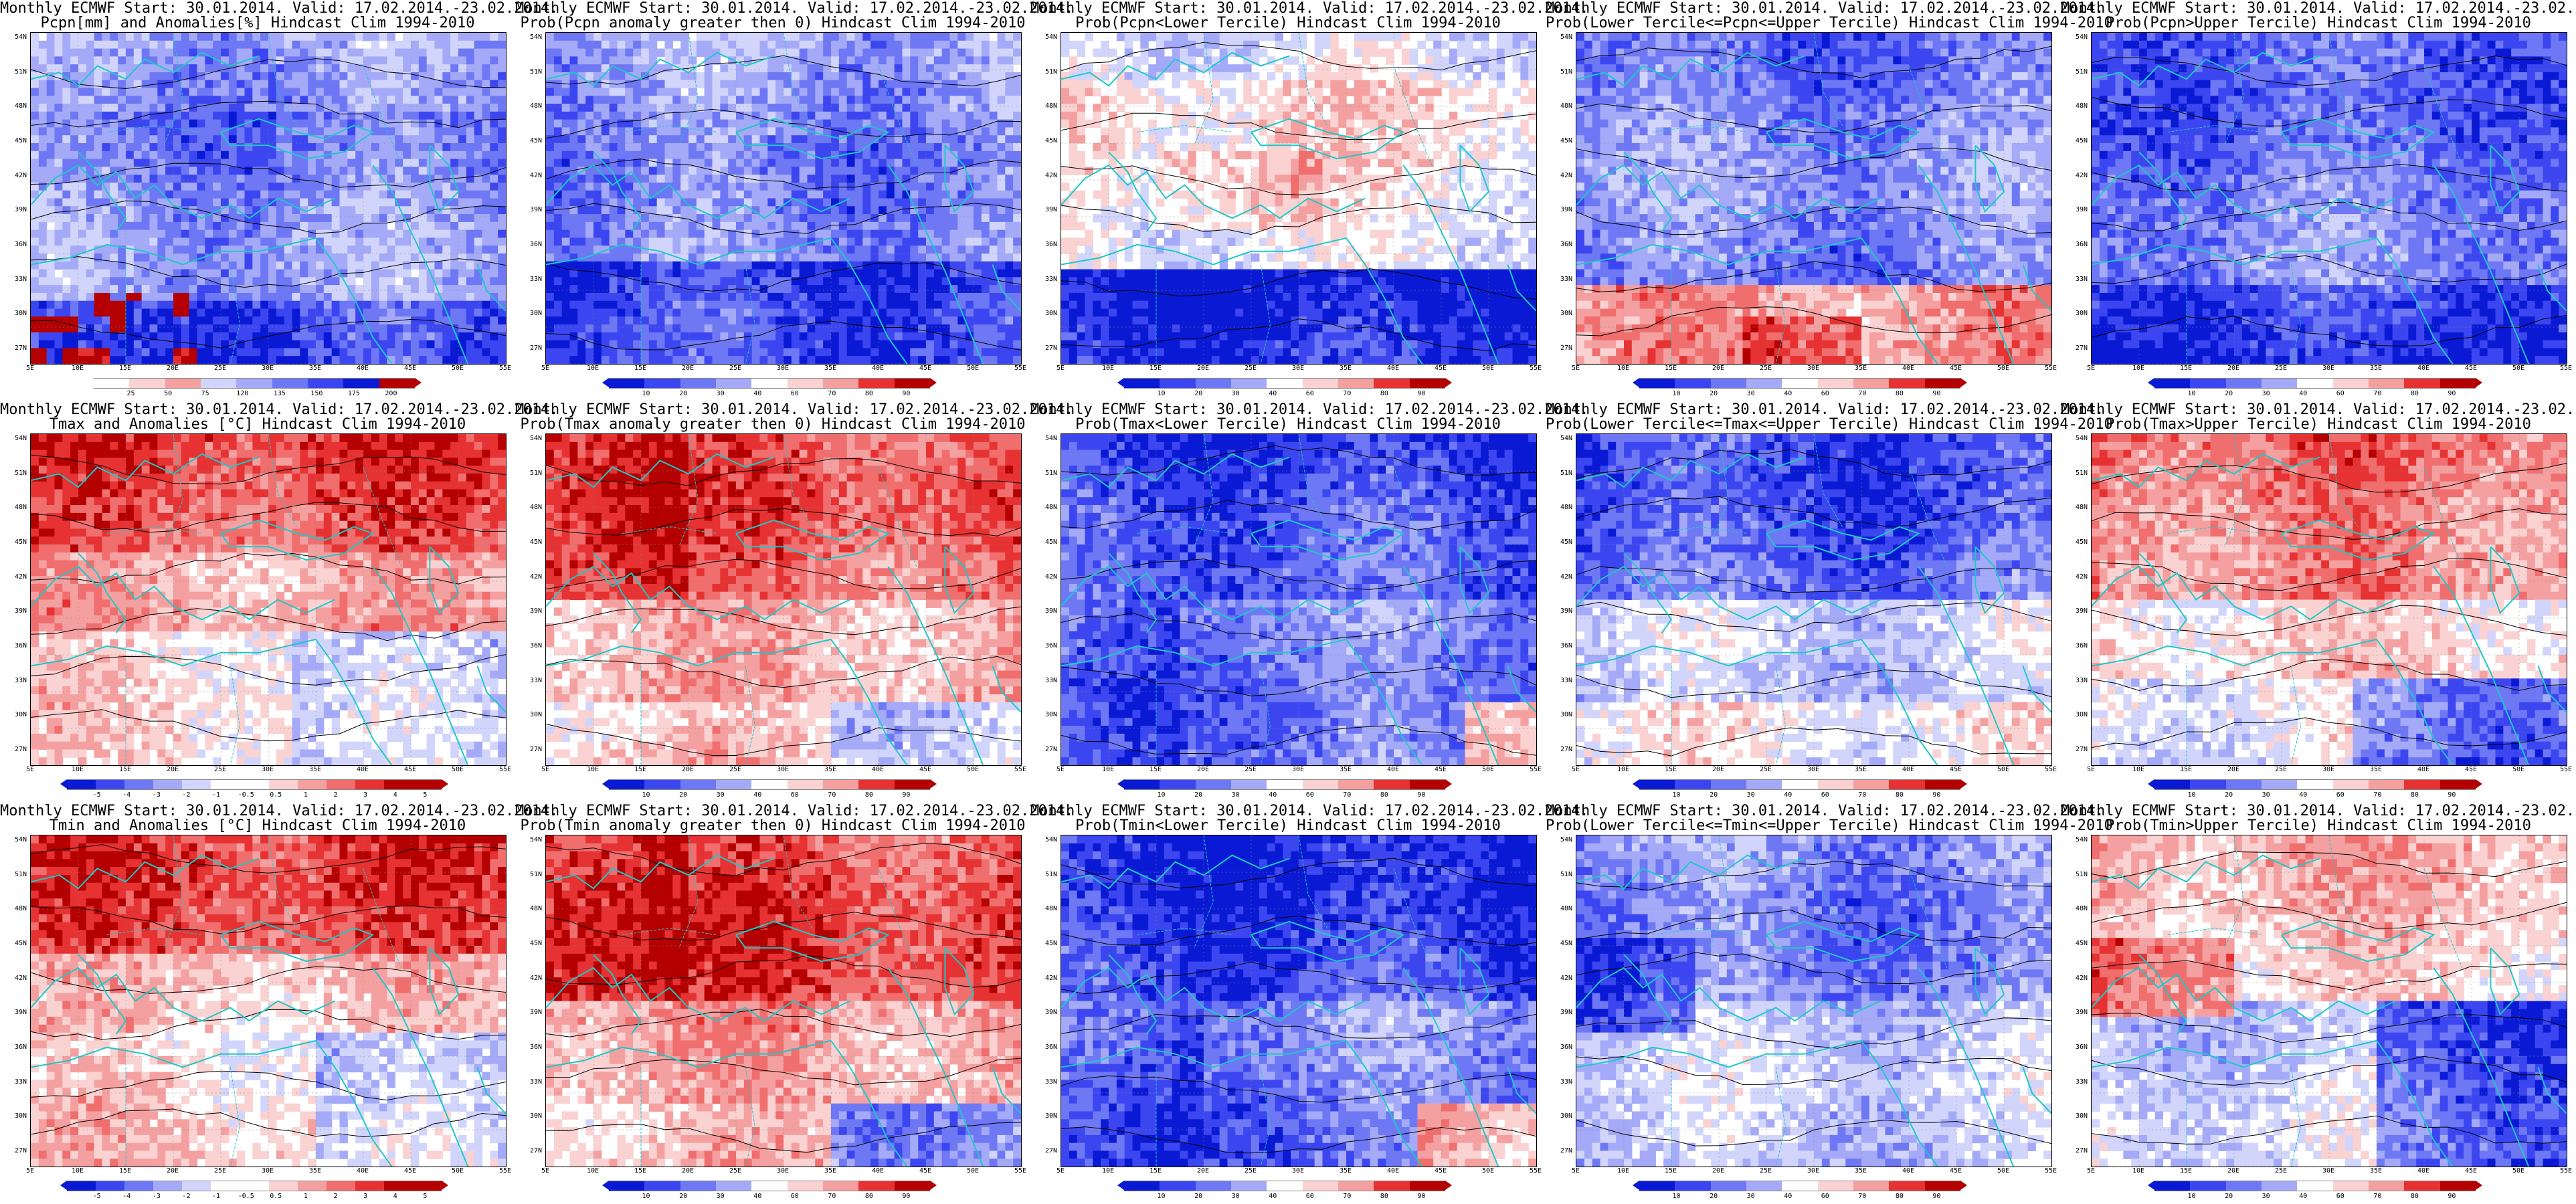 Image resolution: width=2576 pixels, height=1204 pixels. Describe the element at coordinates (145, 69) in the screenshot. I see `coastline` at that location.